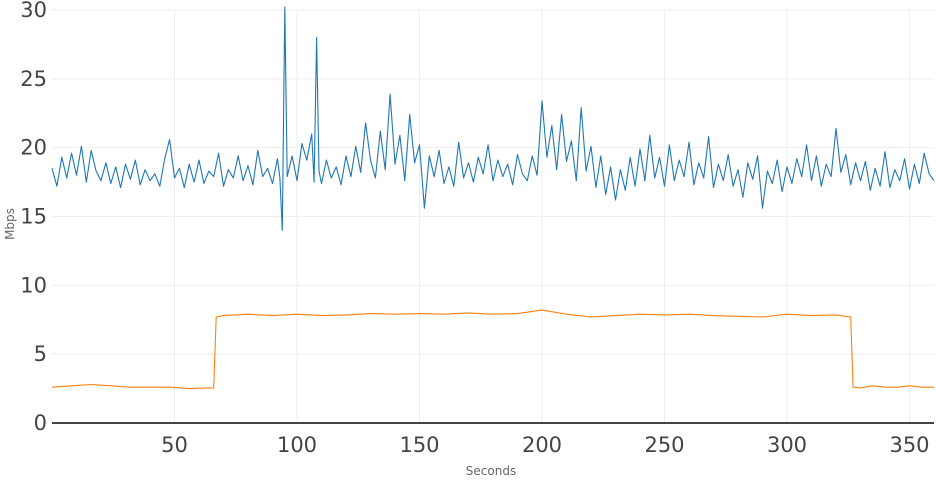 Image resolution: width=936 pixels, height=484 pixels. What do you see at coordinates (10, 224) in the screenshot?
I see `y-axis-title: Mbps` at bounding box center [10, 224].